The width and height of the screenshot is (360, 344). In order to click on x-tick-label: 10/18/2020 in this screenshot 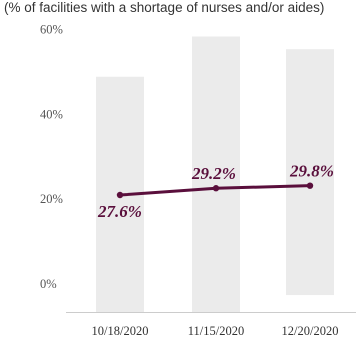, I will do `click(120, 331)`.